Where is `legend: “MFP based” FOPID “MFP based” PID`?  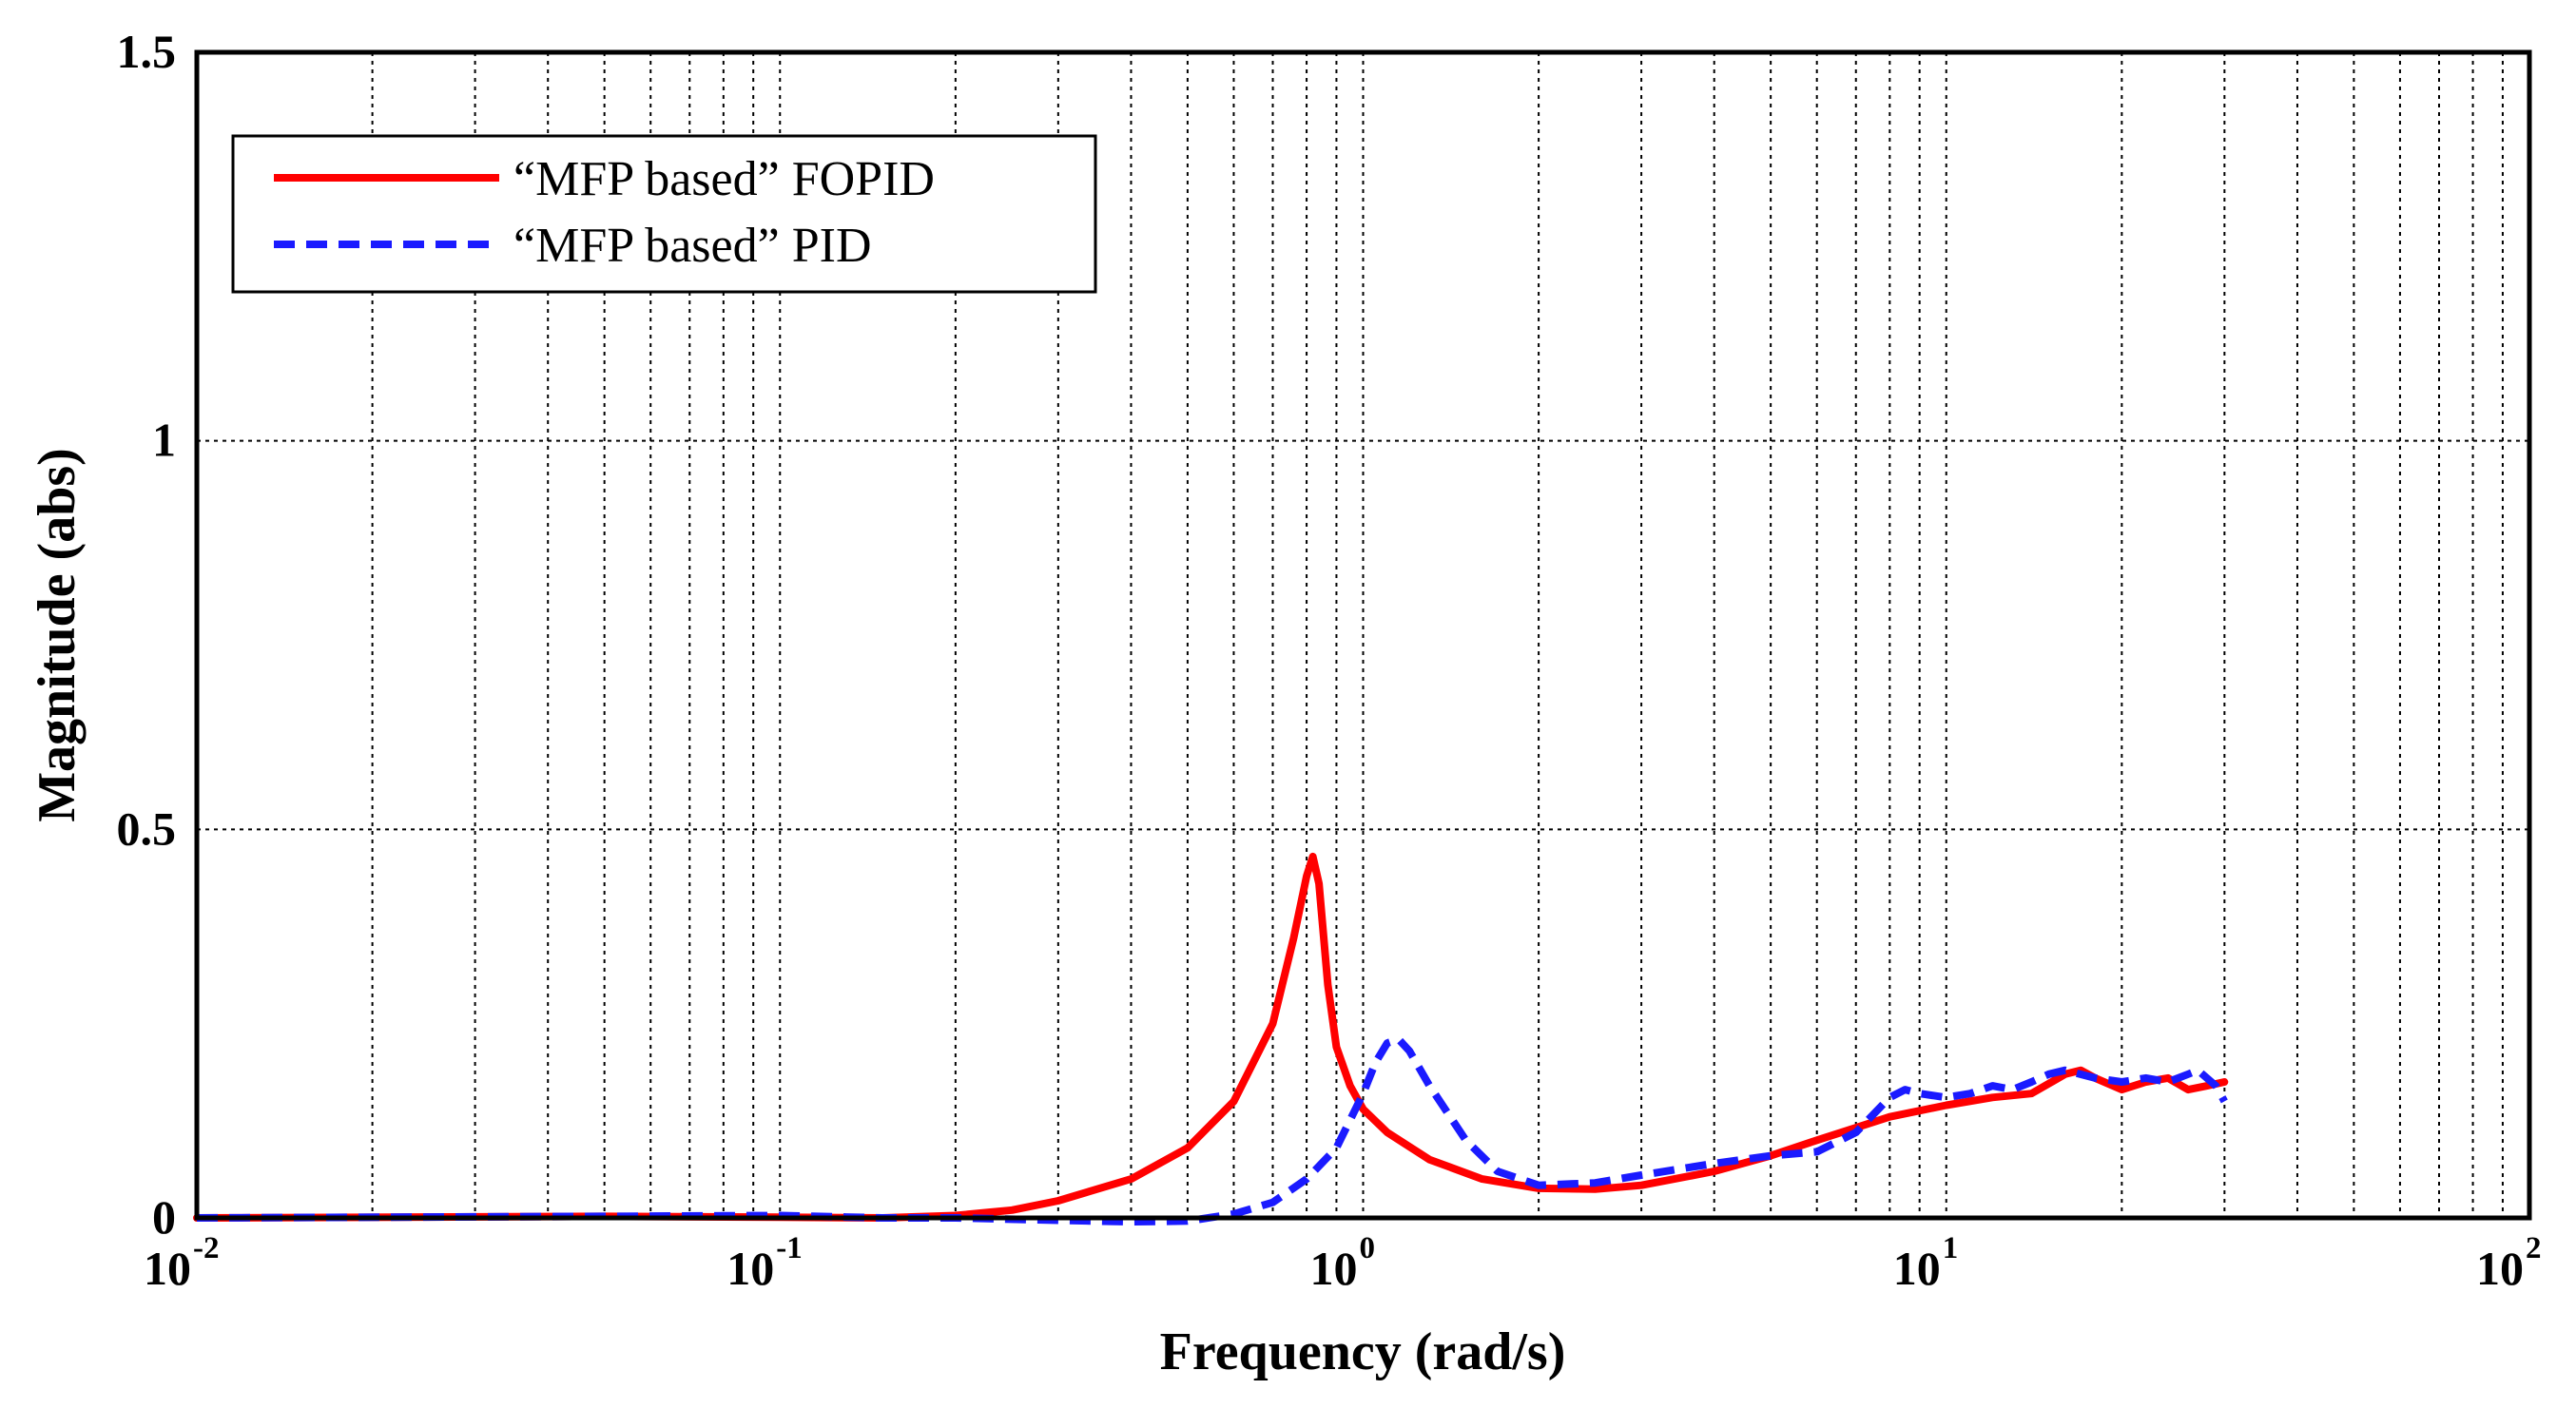
legend: “MFP based” FOPID “MFP based” PID is located at coordinates (664, 214).